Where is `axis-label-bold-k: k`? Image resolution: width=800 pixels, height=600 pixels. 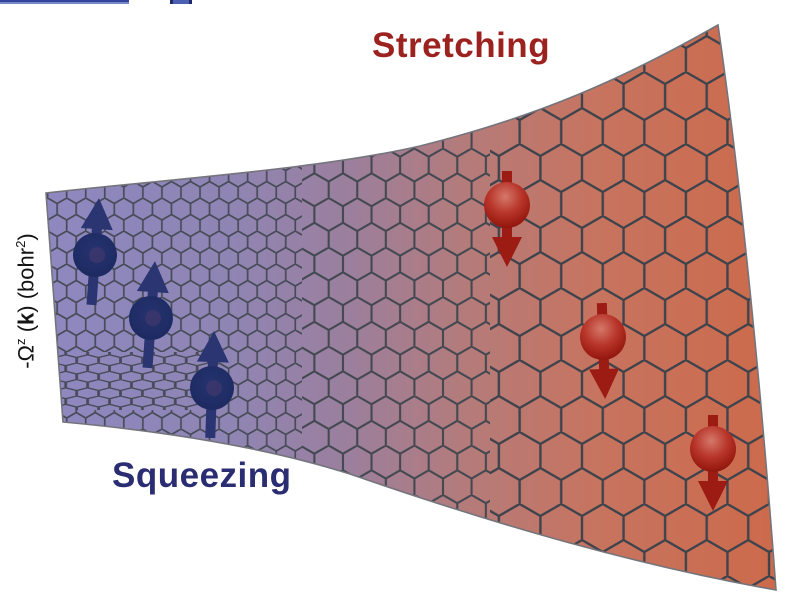
axis-label-bold-k: k is located at coordinates (26, 318).